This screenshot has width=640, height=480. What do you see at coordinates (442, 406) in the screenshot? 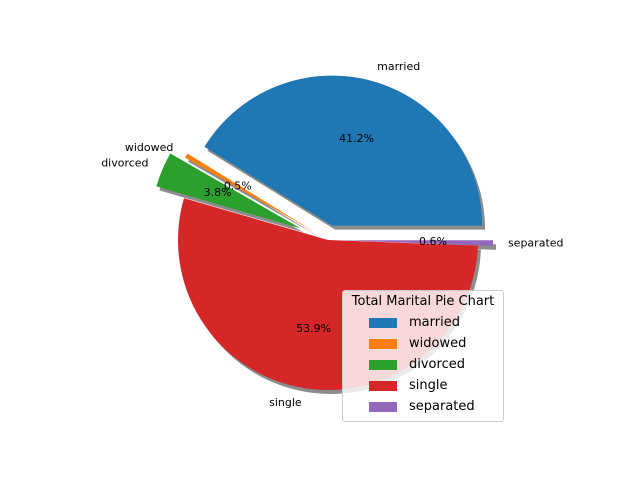
I see `legend-label: separated` at bounding box center [442, 406].